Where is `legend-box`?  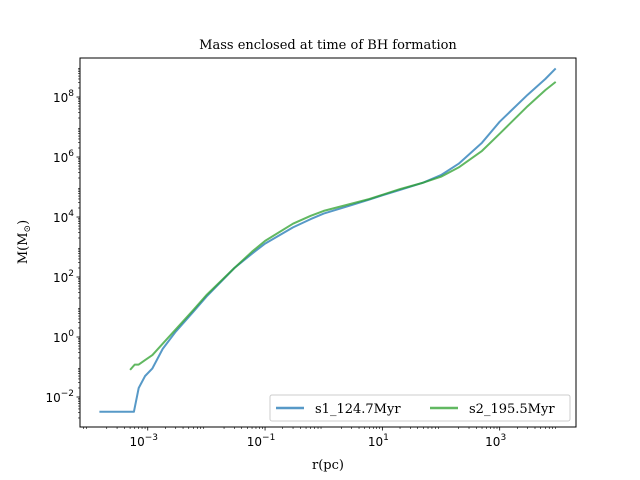
legend-box is located at coordinates (420, 408).